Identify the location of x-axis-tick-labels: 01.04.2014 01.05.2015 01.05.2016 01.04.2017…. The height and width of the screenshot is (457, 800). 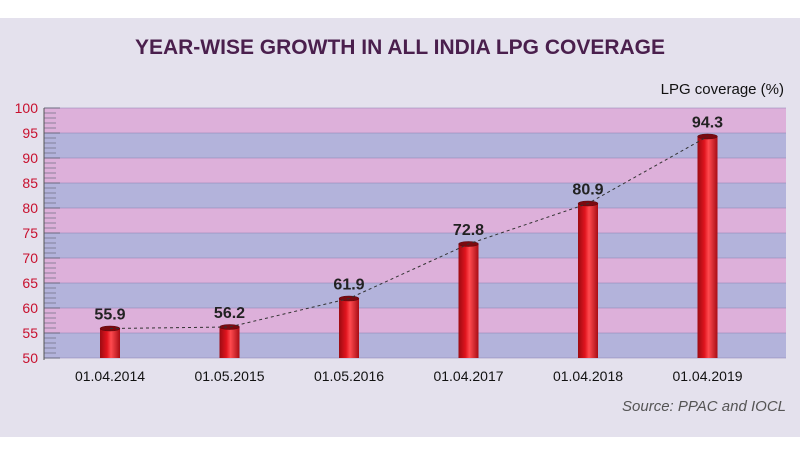
(409, 376).